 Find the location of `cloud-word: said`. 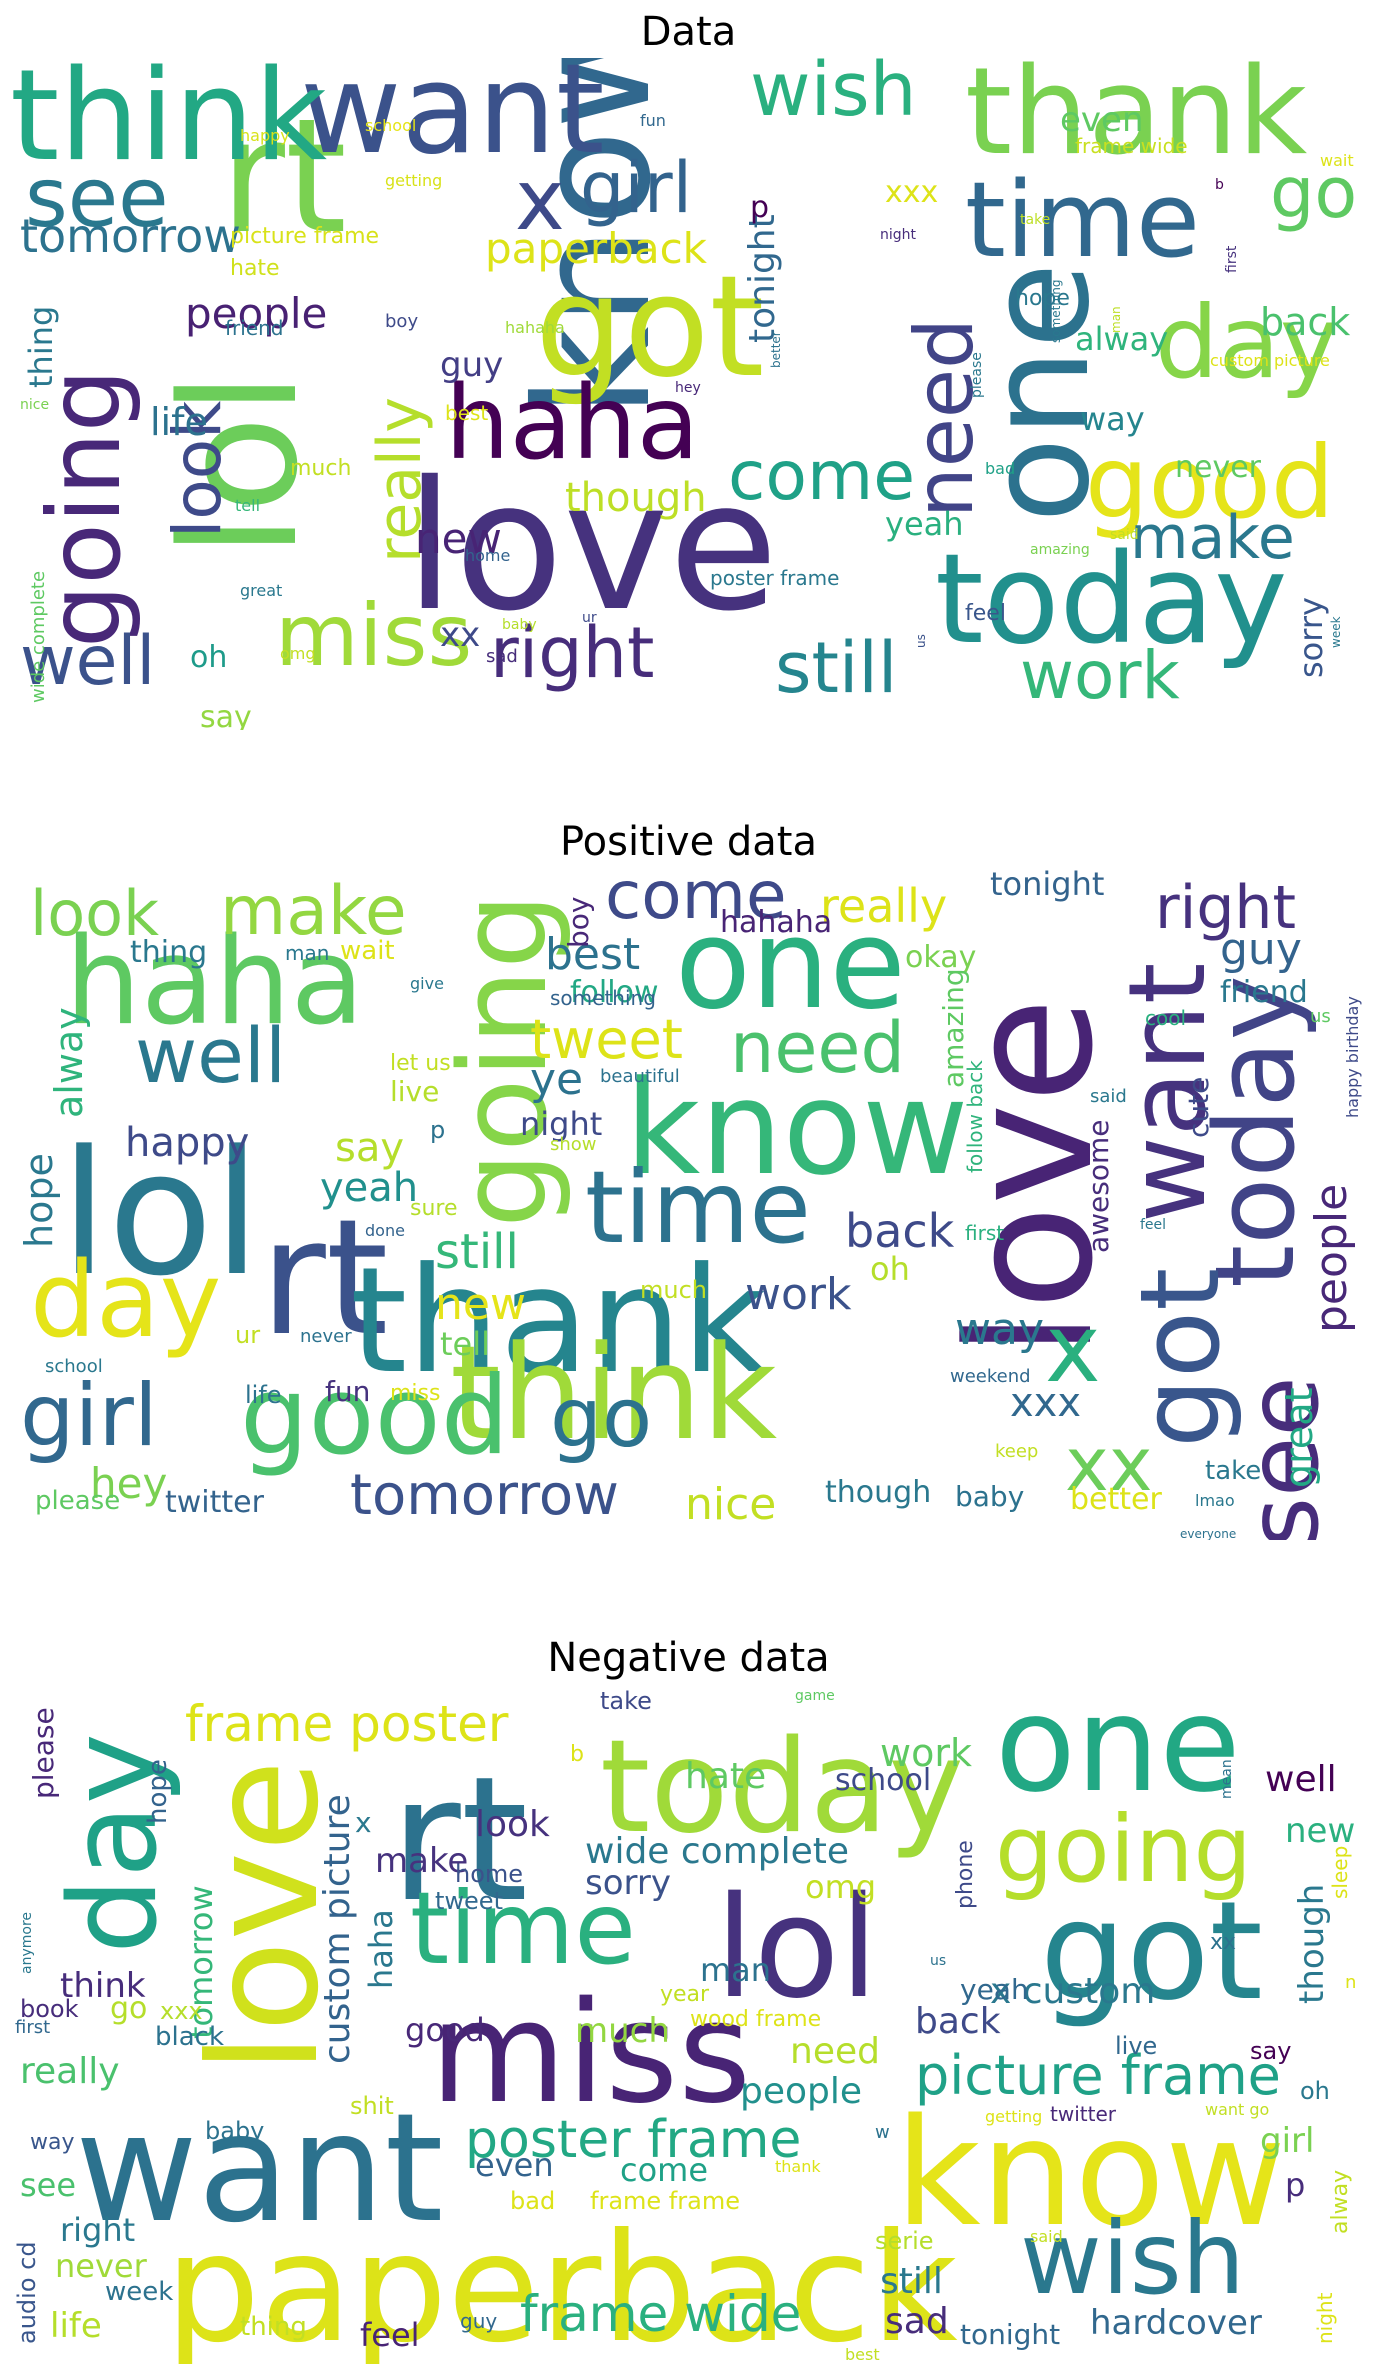

cloud-word: said is located at coordinates (1046, 2236).